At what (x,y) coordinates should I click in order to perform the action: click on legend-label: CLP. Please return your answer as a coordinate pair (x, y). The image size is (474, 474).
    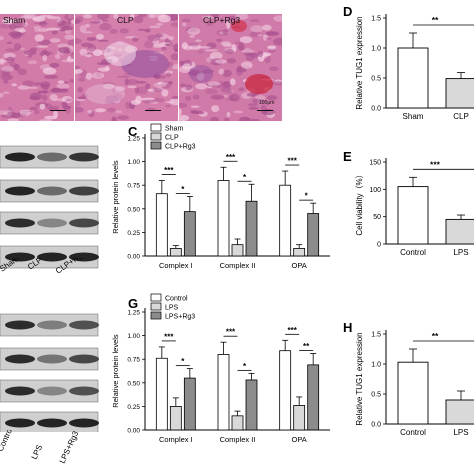
    Looking at the image, I should click on (172, 138).